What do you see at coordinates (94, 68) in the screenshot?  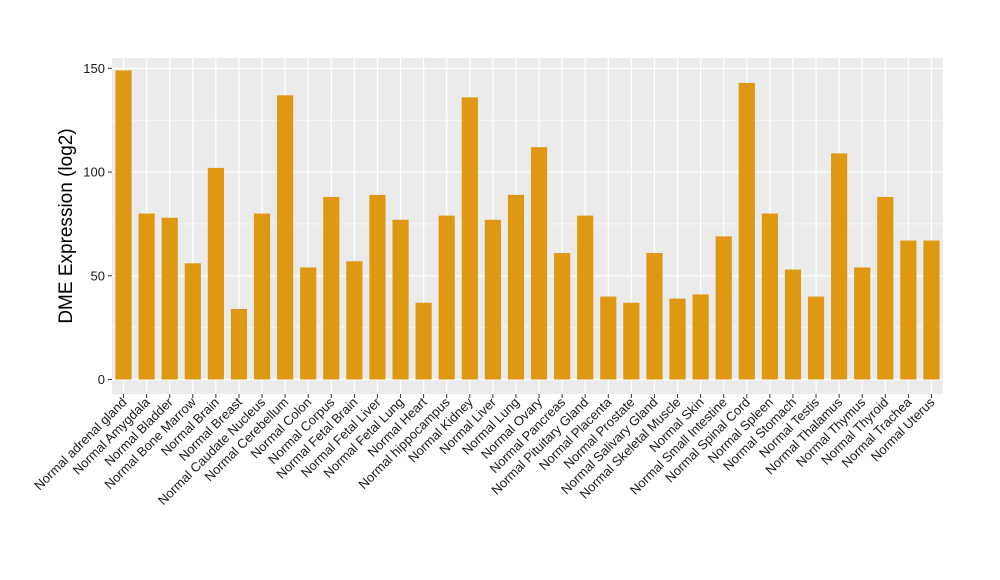 I see `y-tick-label: 150` at bounding box center [94, 68].